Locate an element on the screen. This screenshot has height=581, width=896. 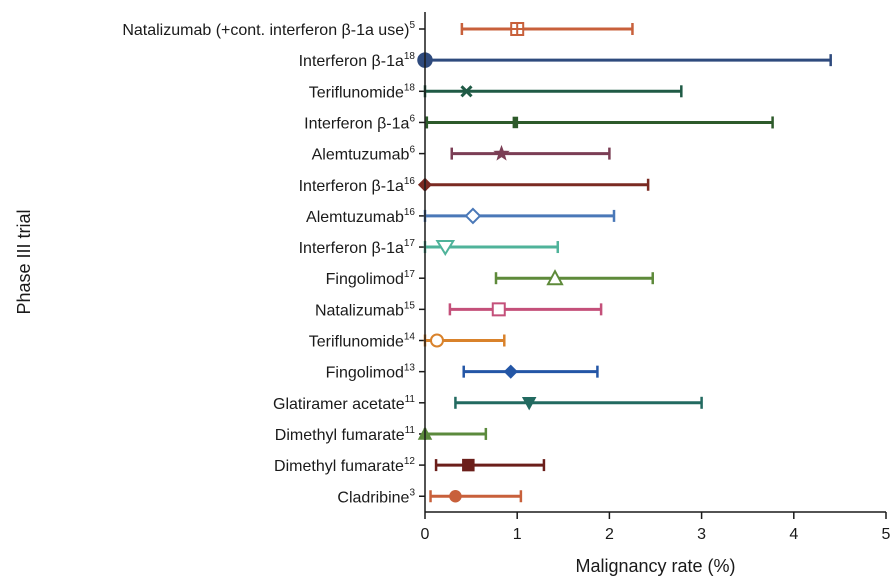
trial-label: Cladribine3 is located at coordinates (376, 496).